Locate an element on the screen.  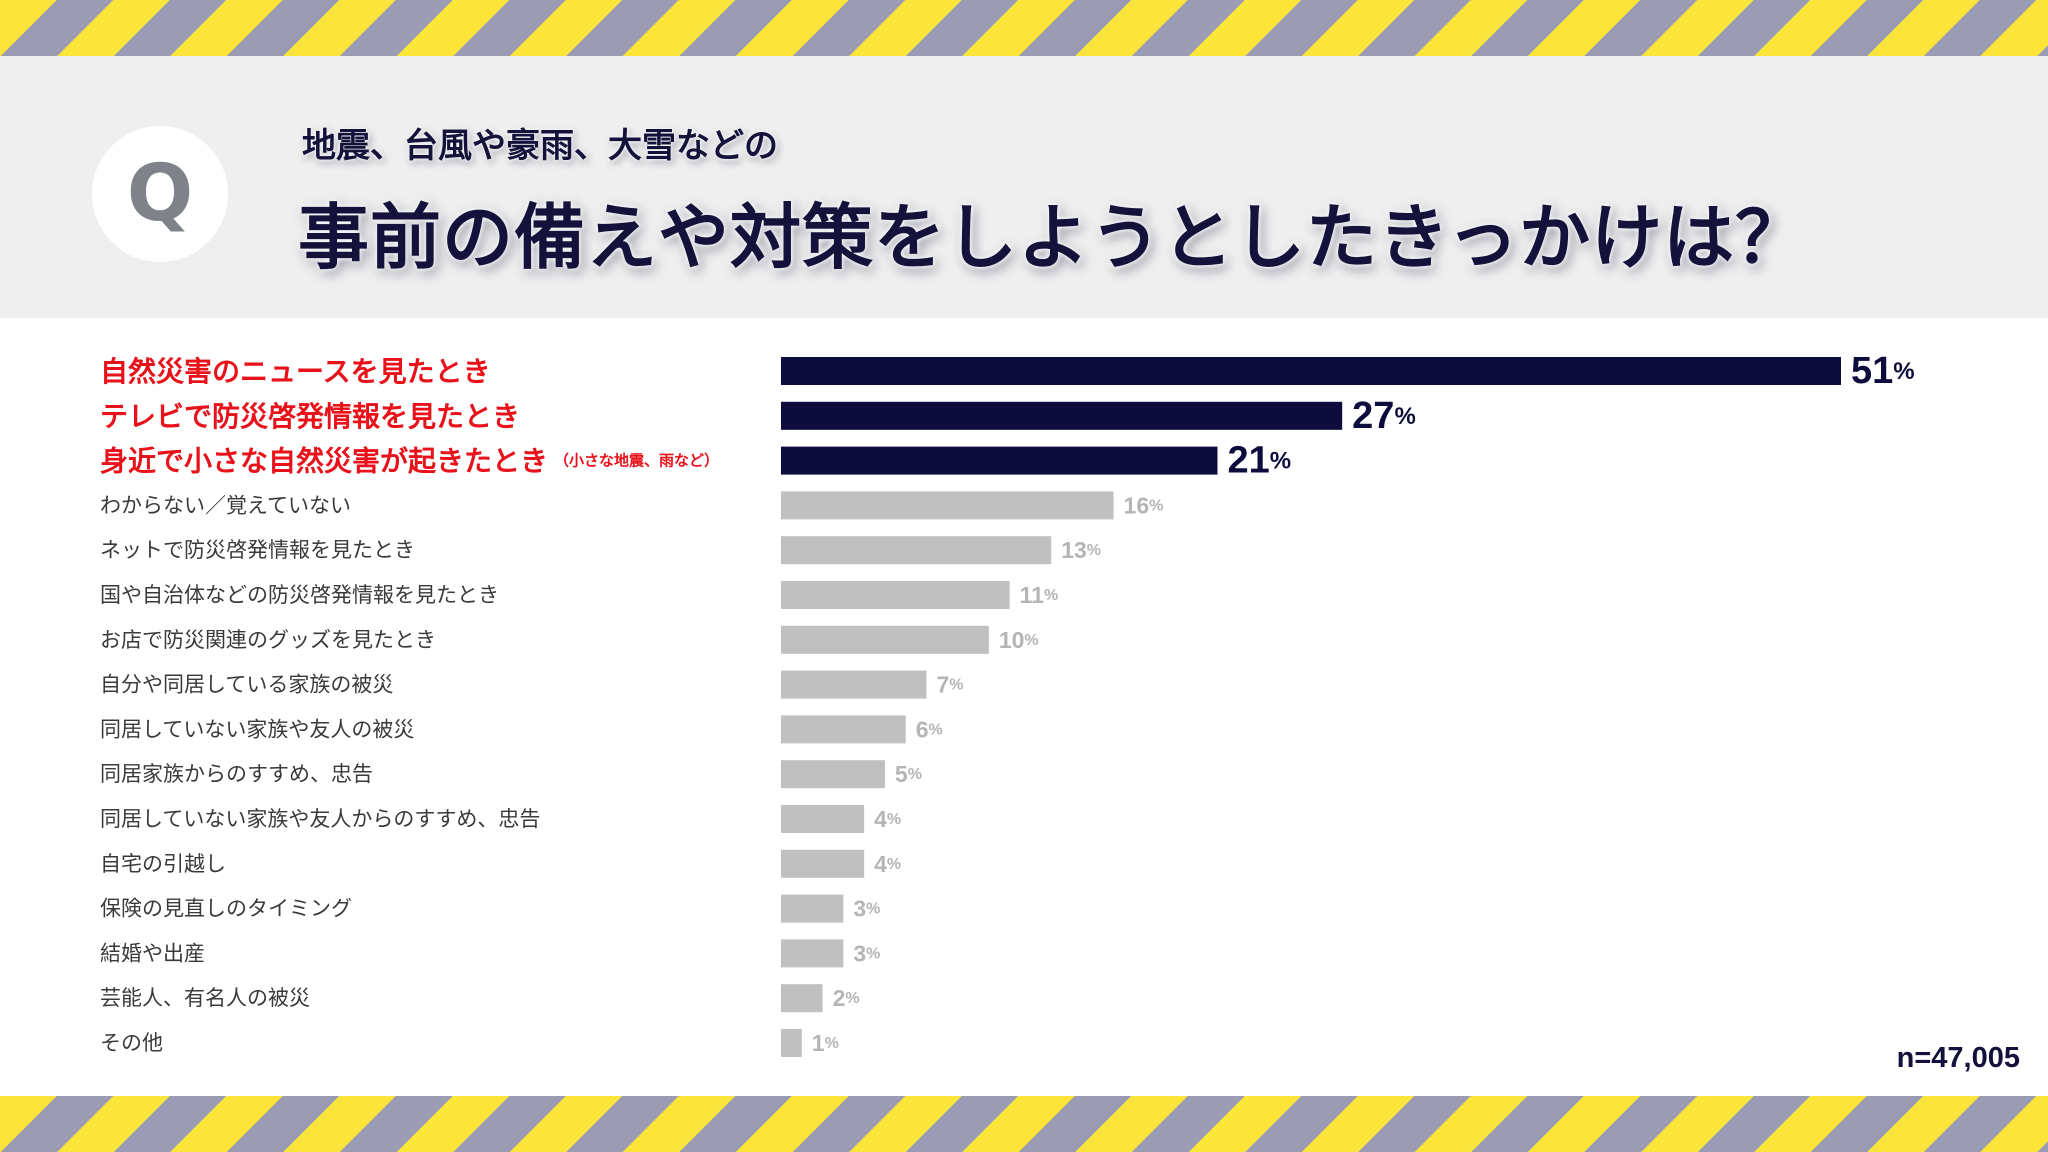
category-label: 芸能人、有名人の被災 is located at coordinates (205, 998).